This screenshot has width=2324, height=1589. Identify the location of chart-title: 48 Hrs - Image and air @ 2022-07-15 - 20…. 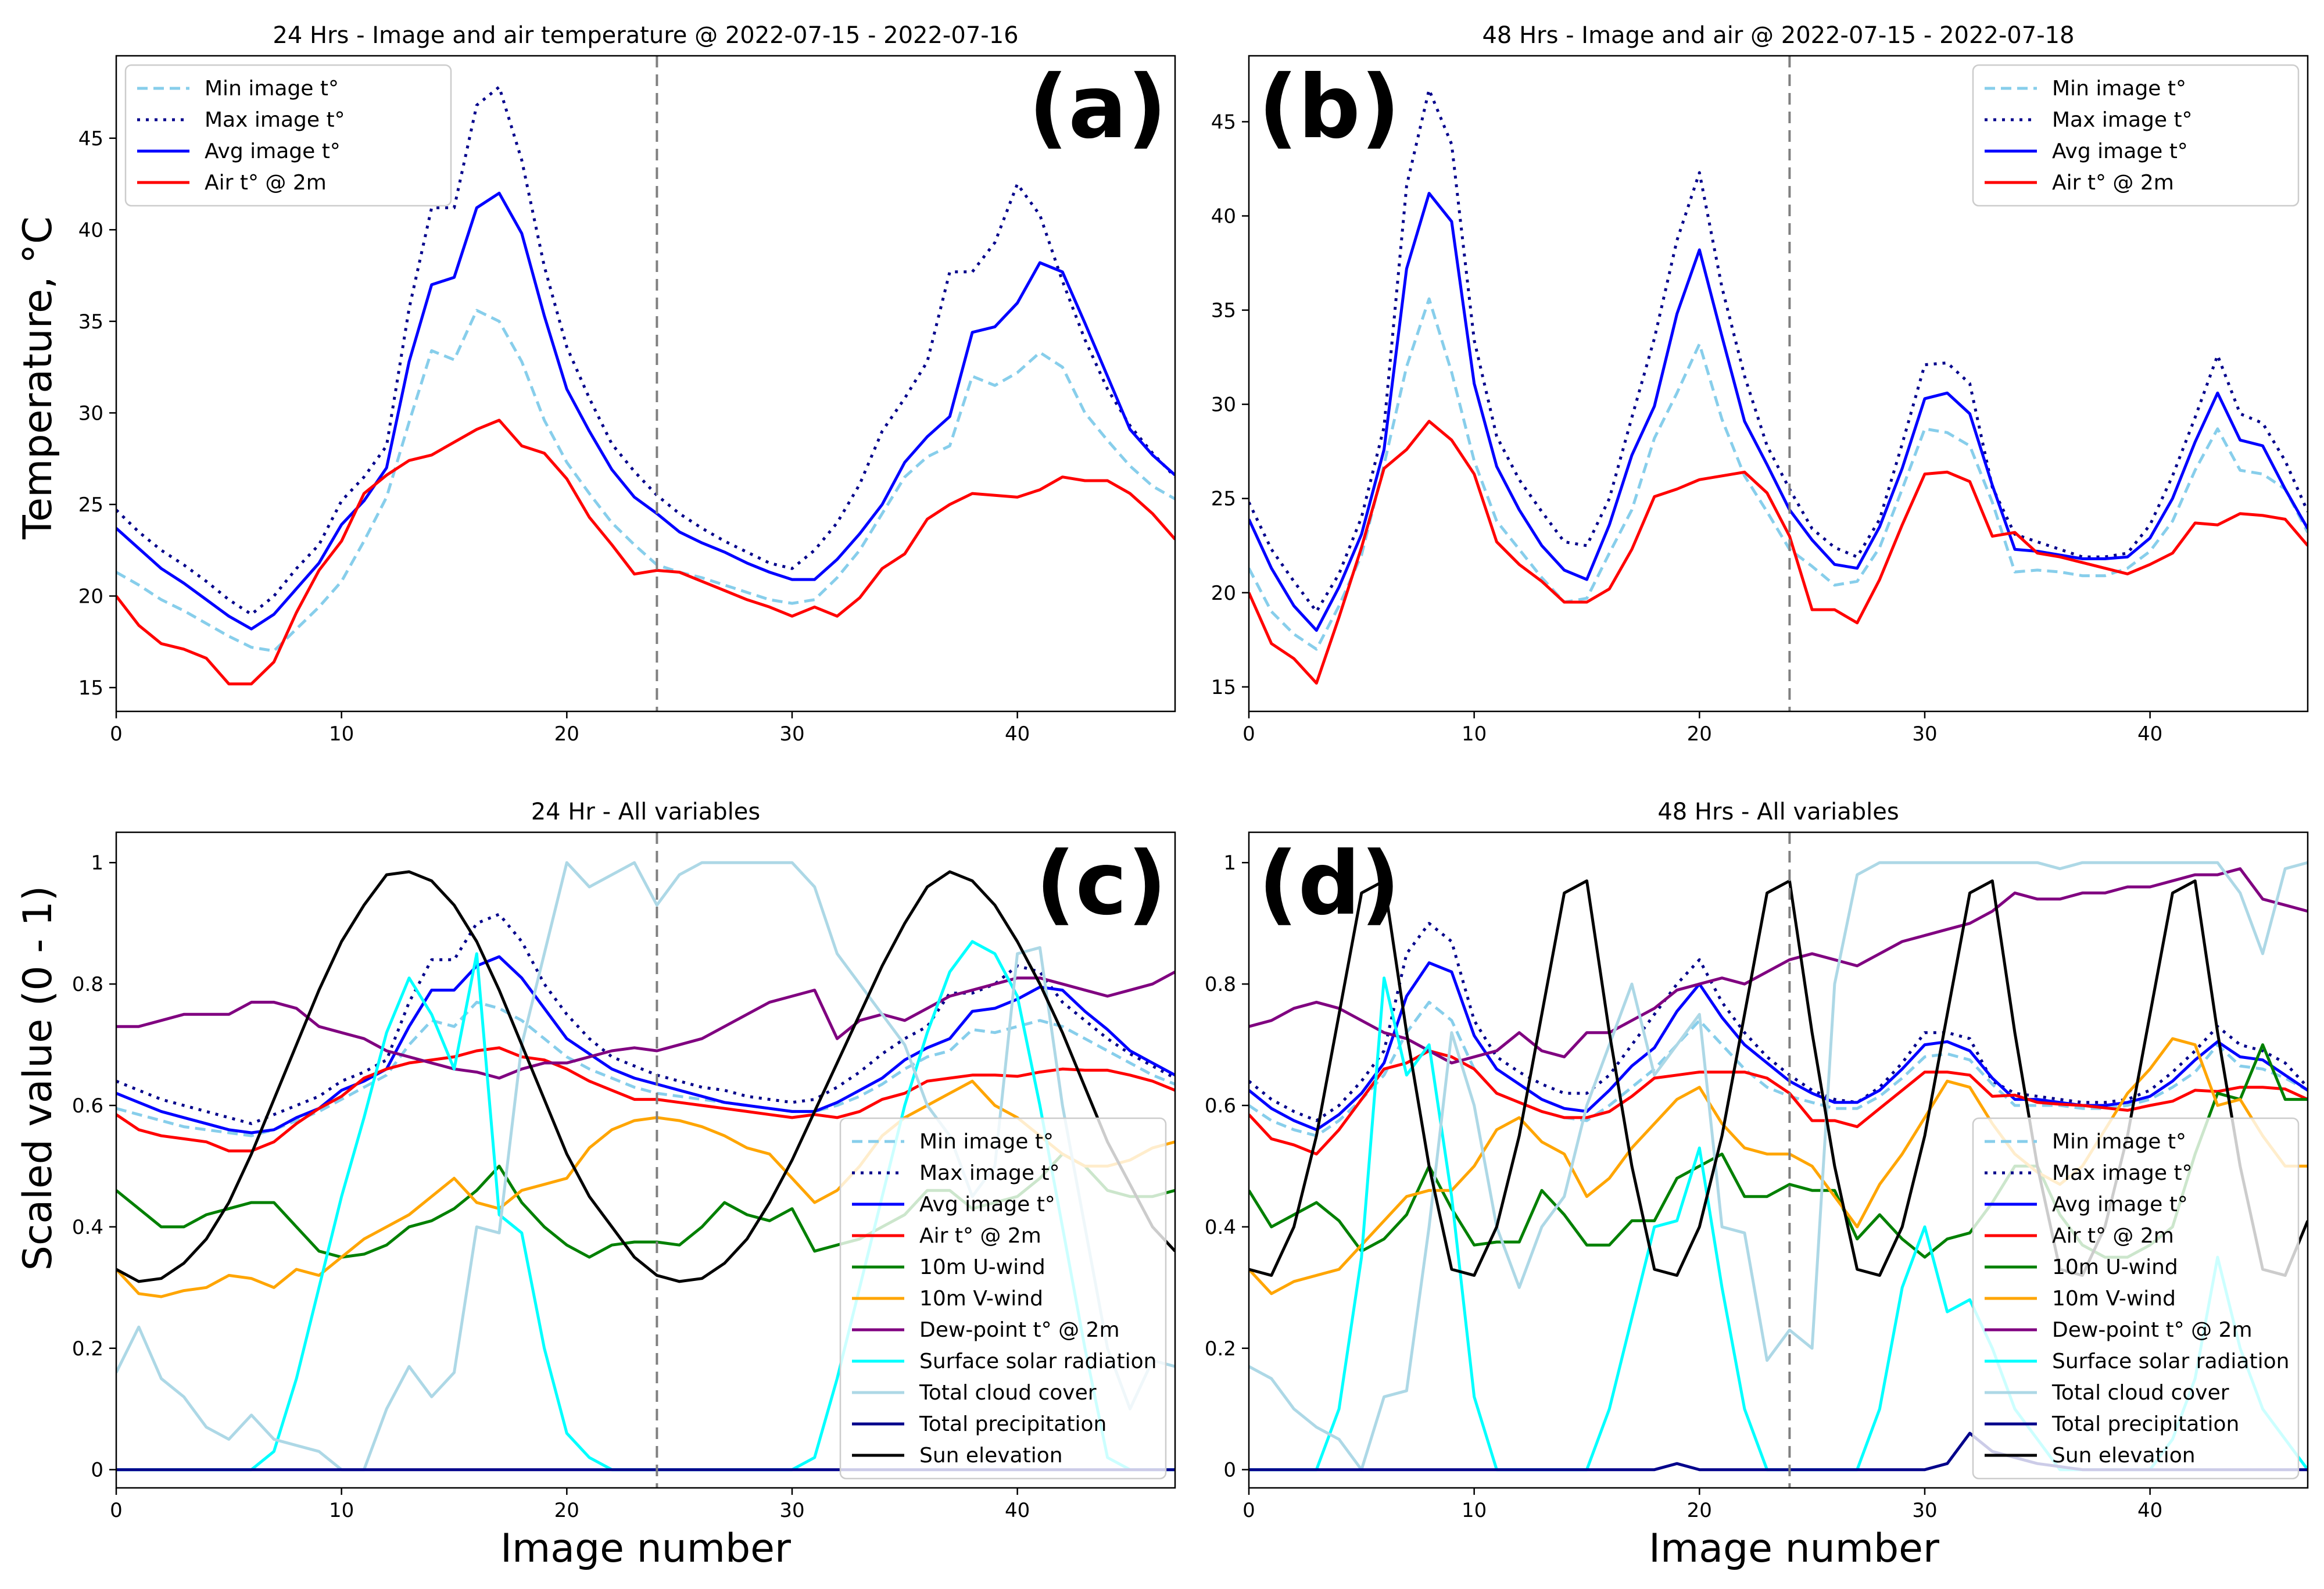
(1778, 35).